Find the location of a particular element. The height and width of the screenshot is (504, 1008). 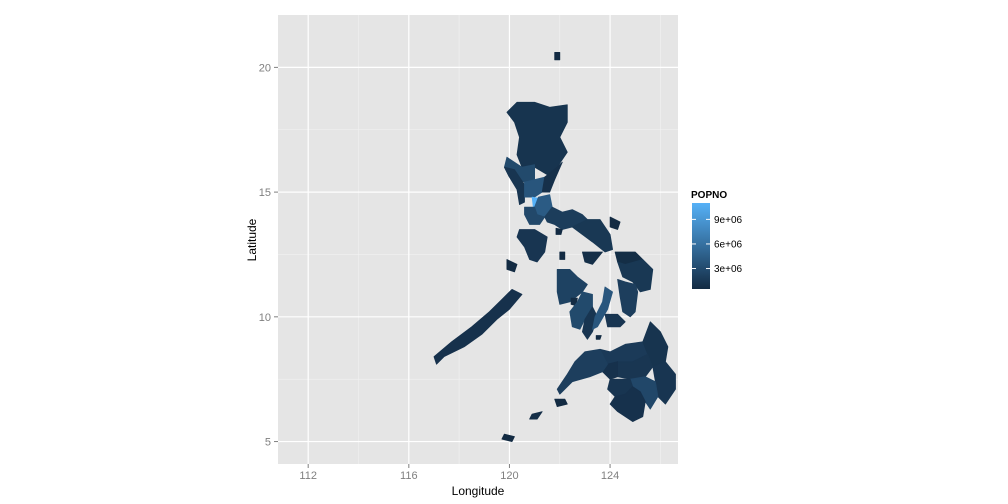

y-tick-label: 5 is located at coordinates (268, 443).